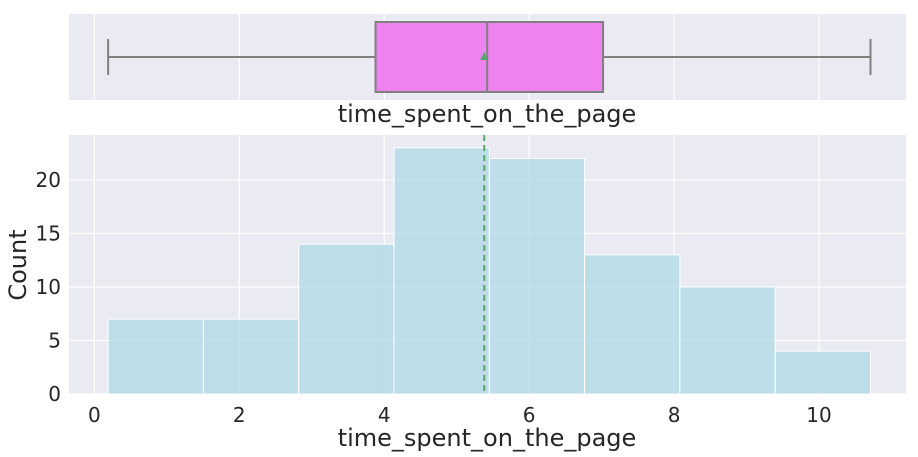 The image size is (918, 457). I want to click on histogram-x-tick-label: 8, so click(674, 415).